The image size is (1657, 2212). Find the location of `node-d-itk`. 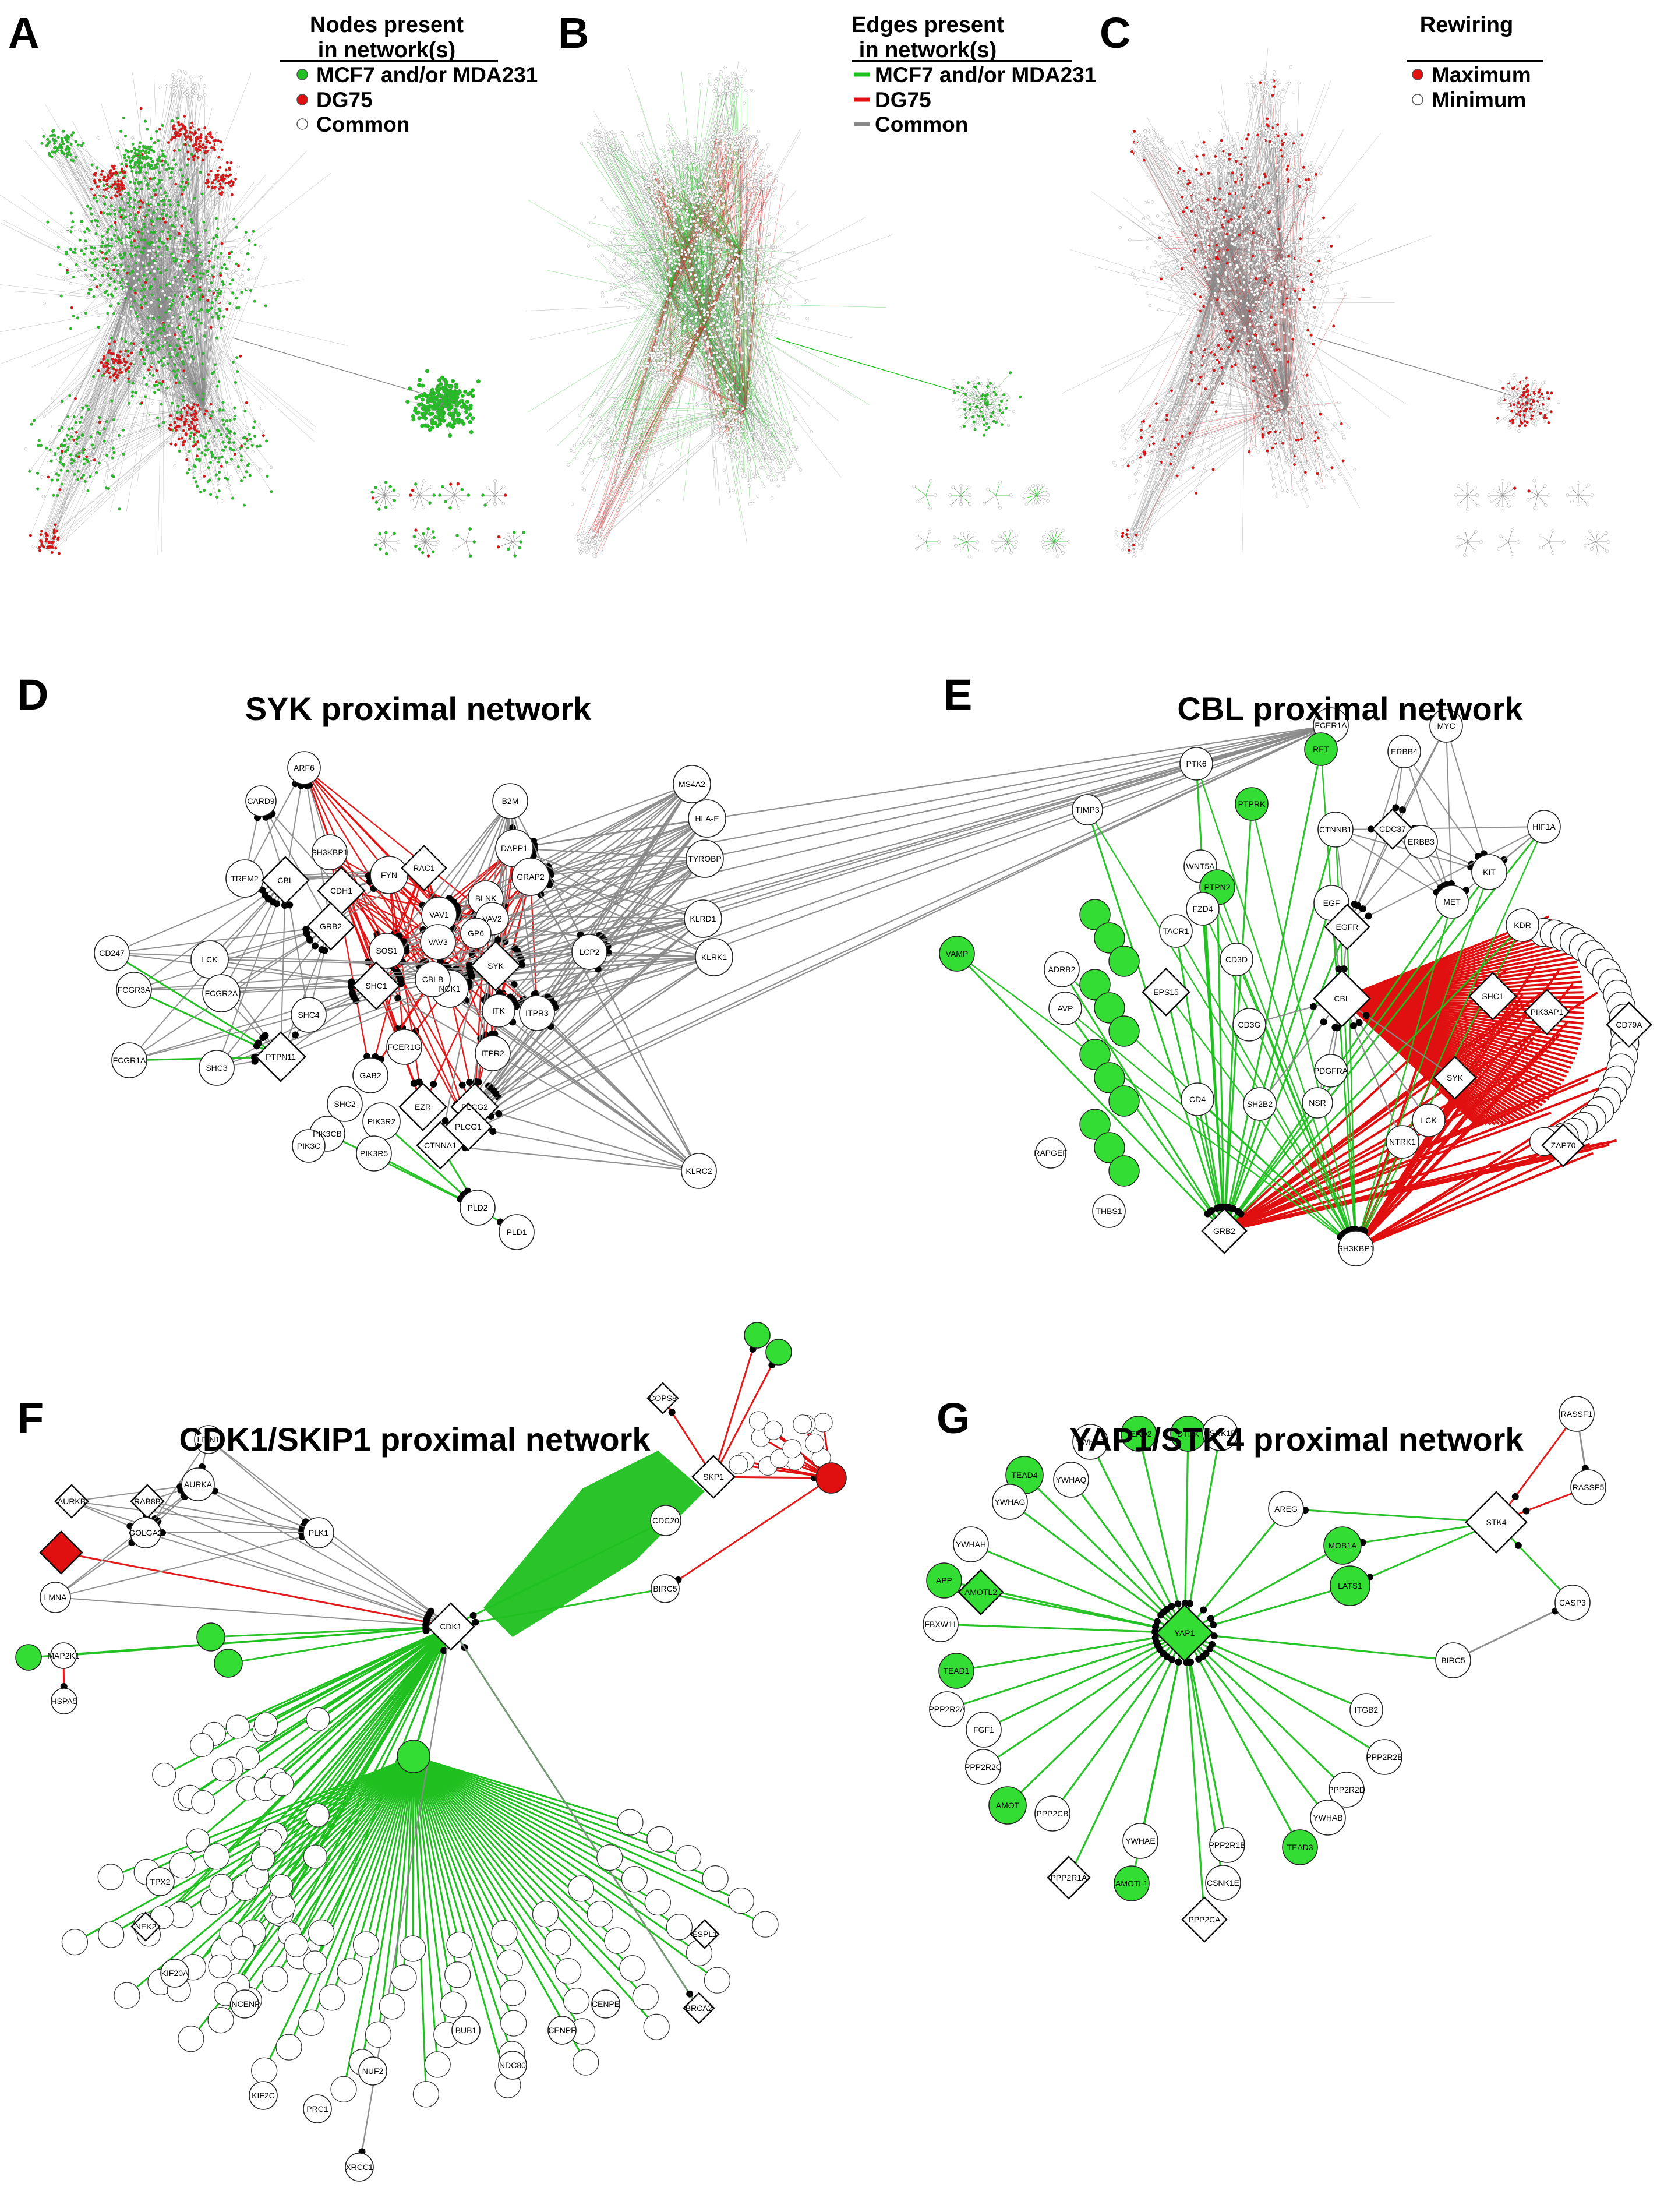

node-d-itk is located at coordinates (498, 1011).